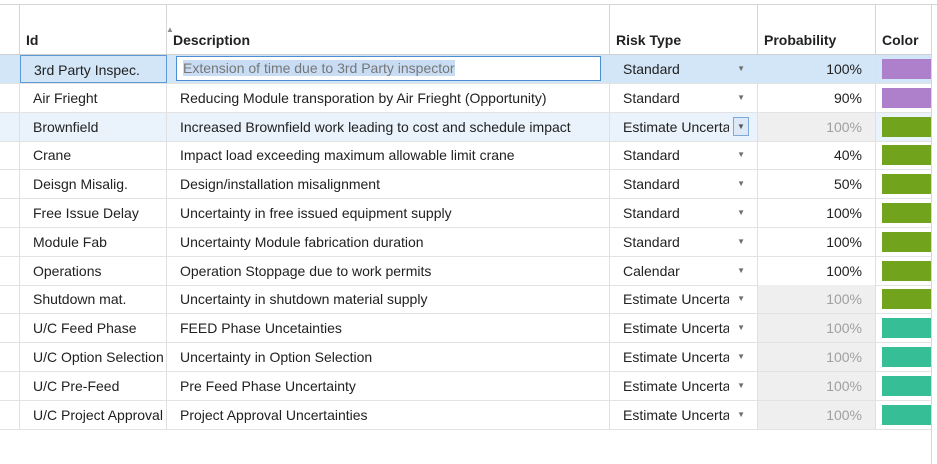 The height and width of the screenshot is (464, 937). I want to click on cell-probability: 40%, so click(817, 155).